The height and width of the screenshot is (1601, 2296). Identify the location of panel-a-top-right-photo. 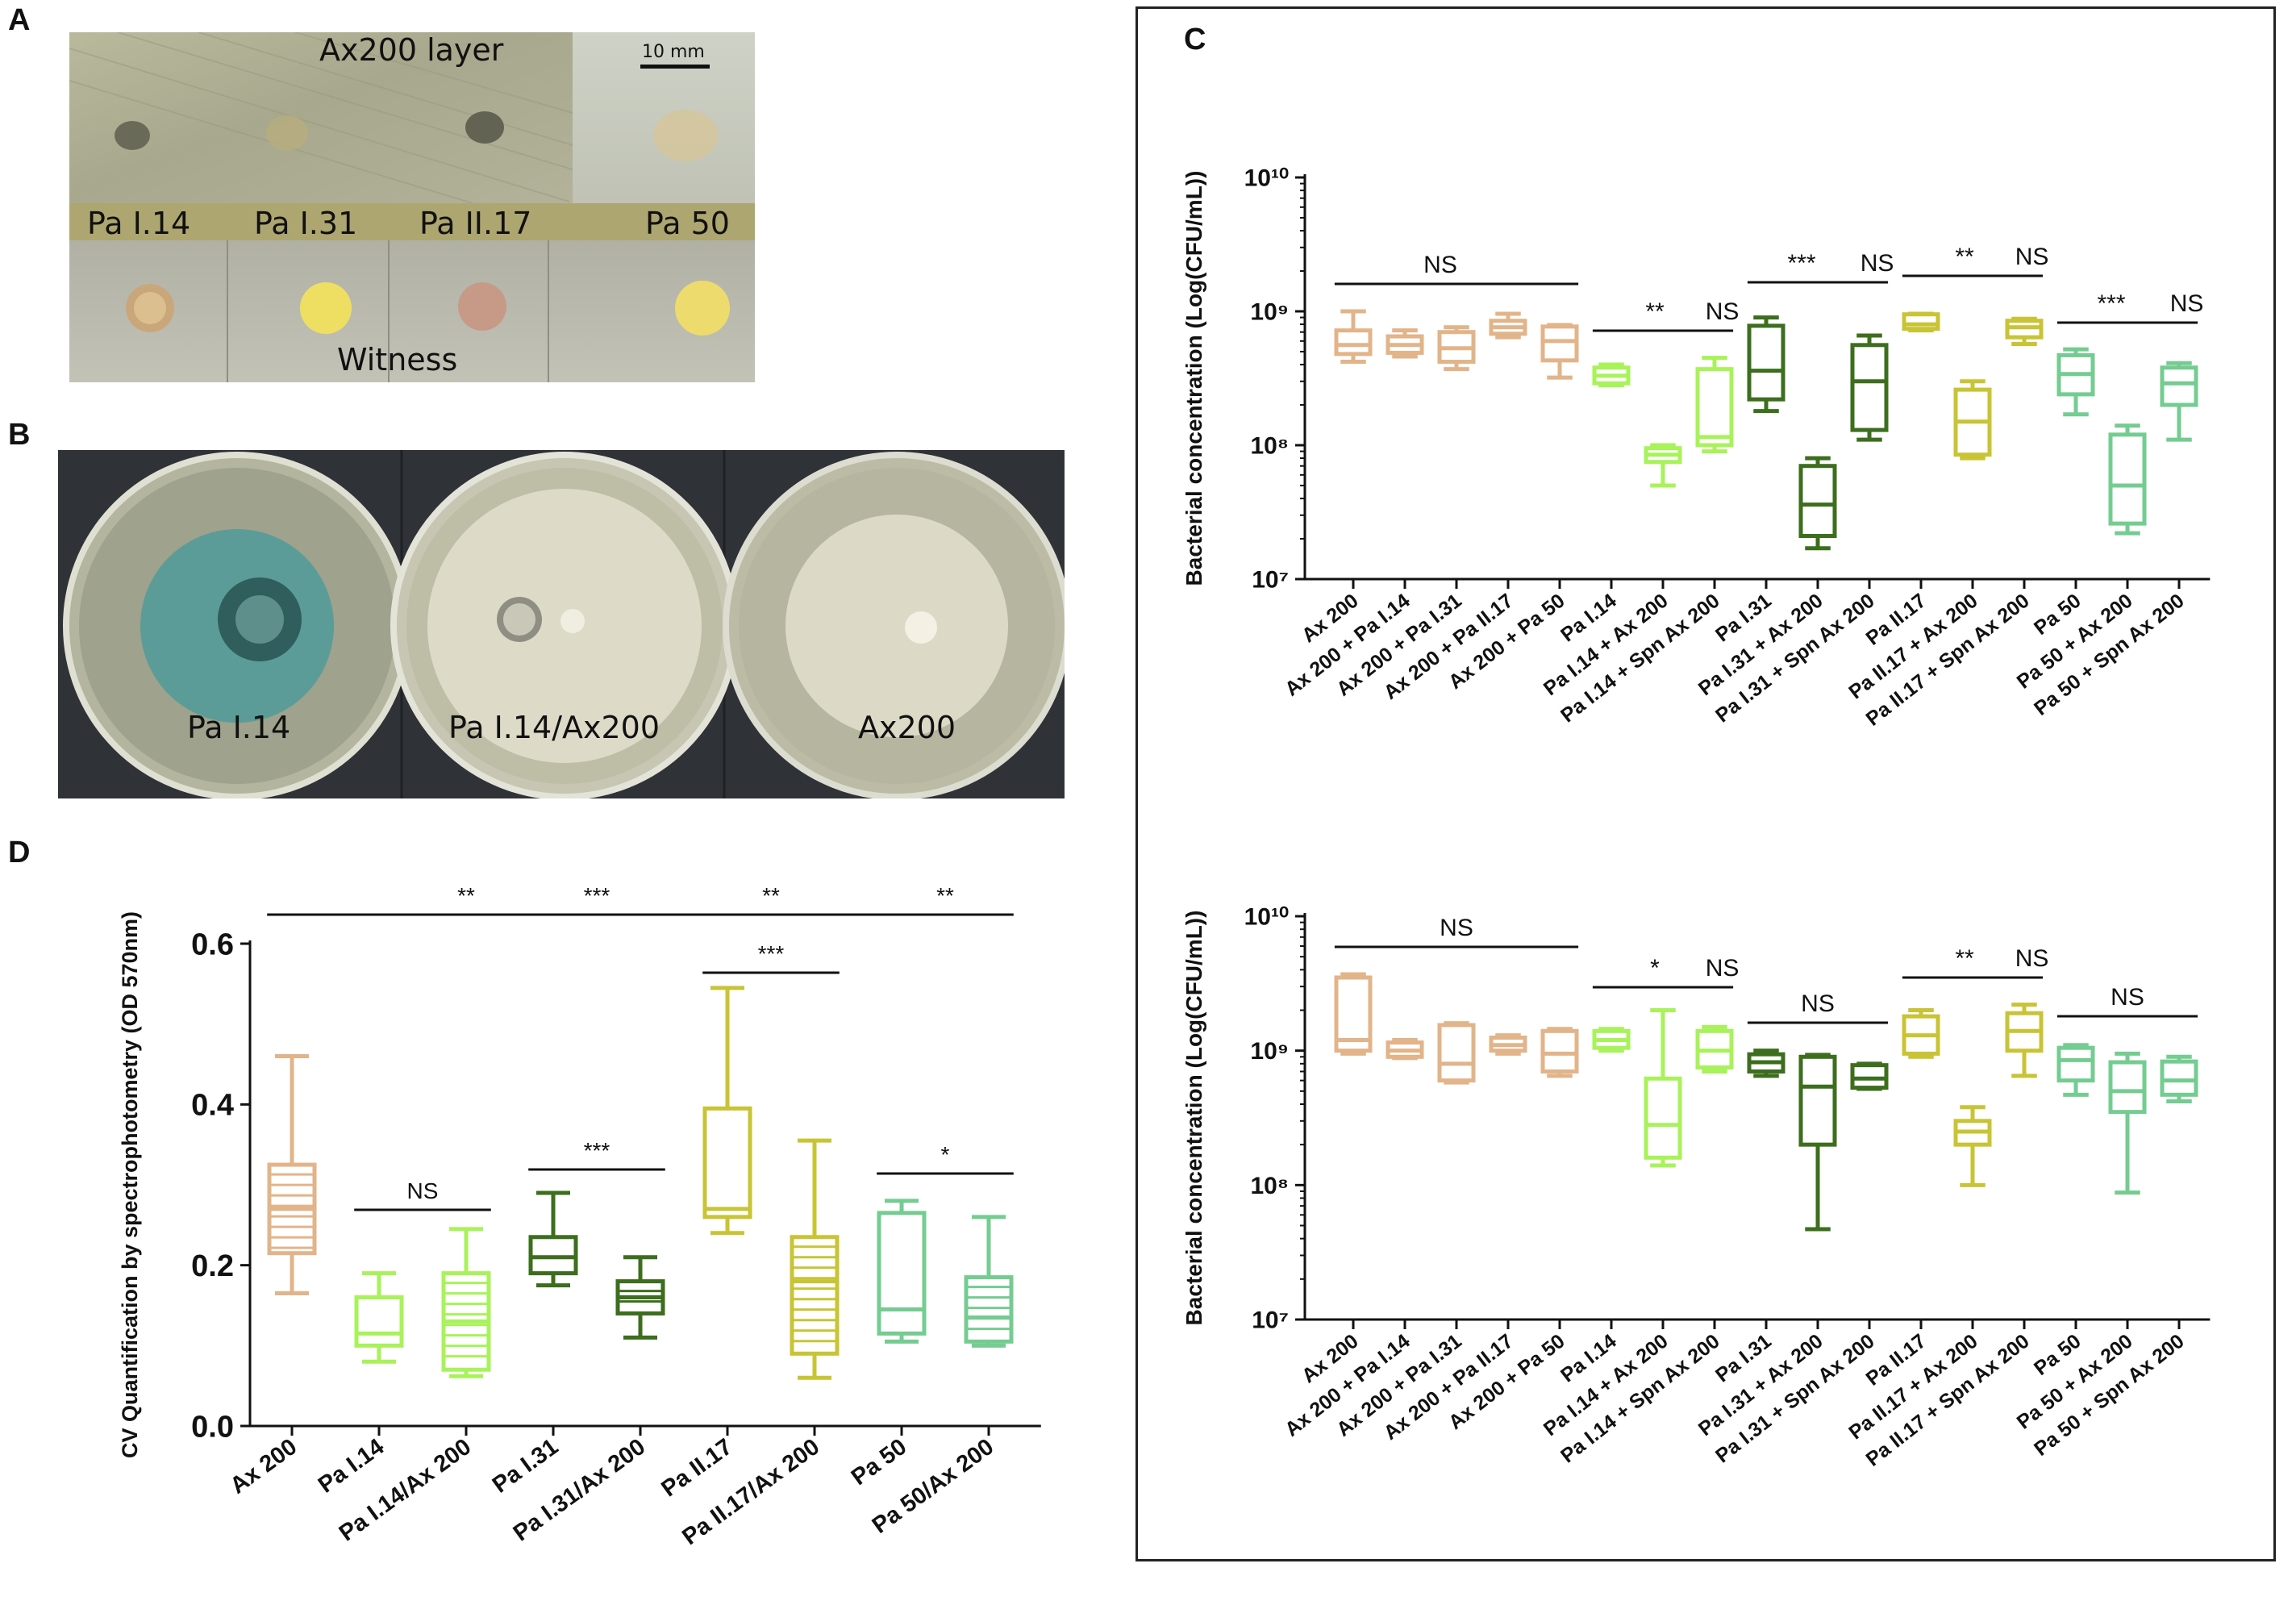
(664, 118).